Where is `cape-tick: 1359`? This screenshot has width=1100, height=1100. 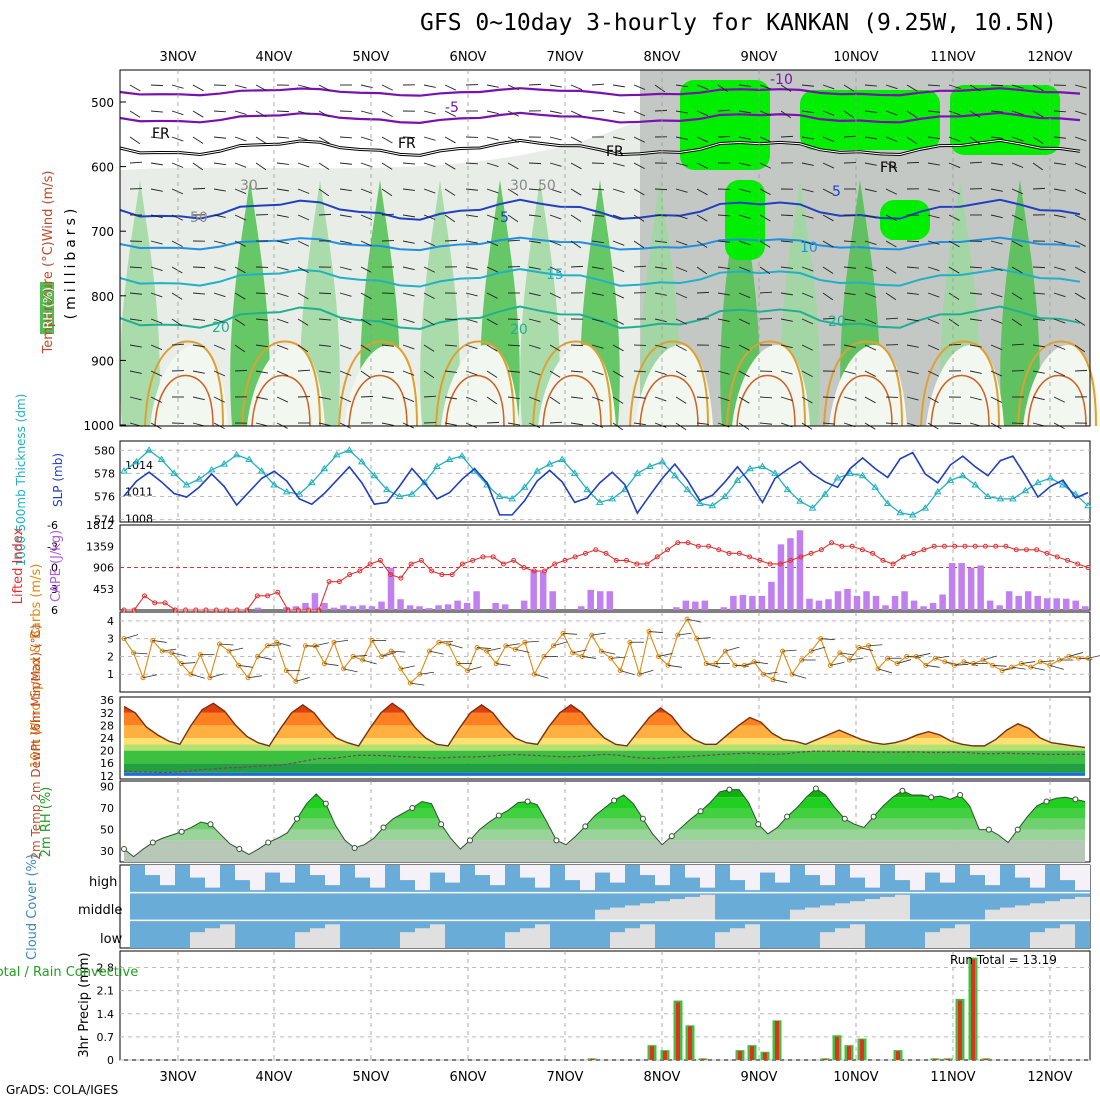 cape-tick: 1359 is located at coordinates (100, 546).